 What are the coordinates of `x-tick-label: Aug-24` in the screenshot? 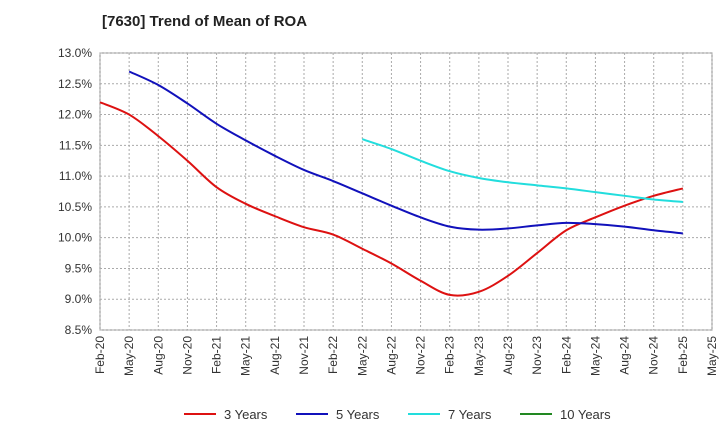 It's located at (625, 355).